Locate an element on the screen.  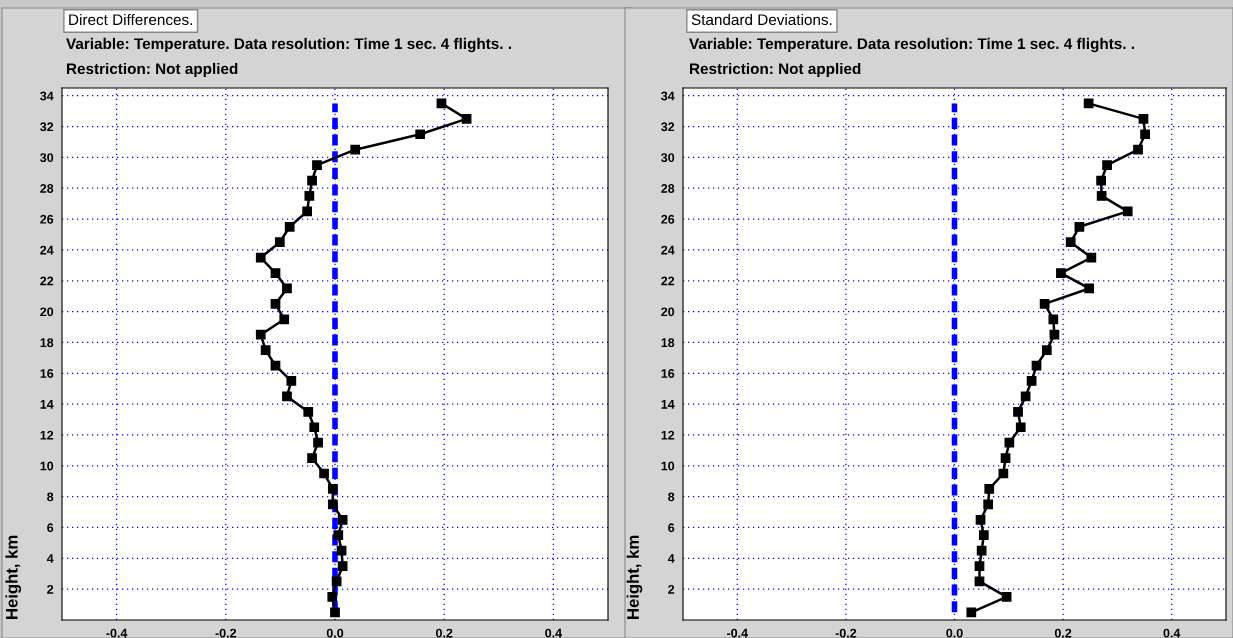
y-tick-label: 30 is located at coordinates (47, 158).